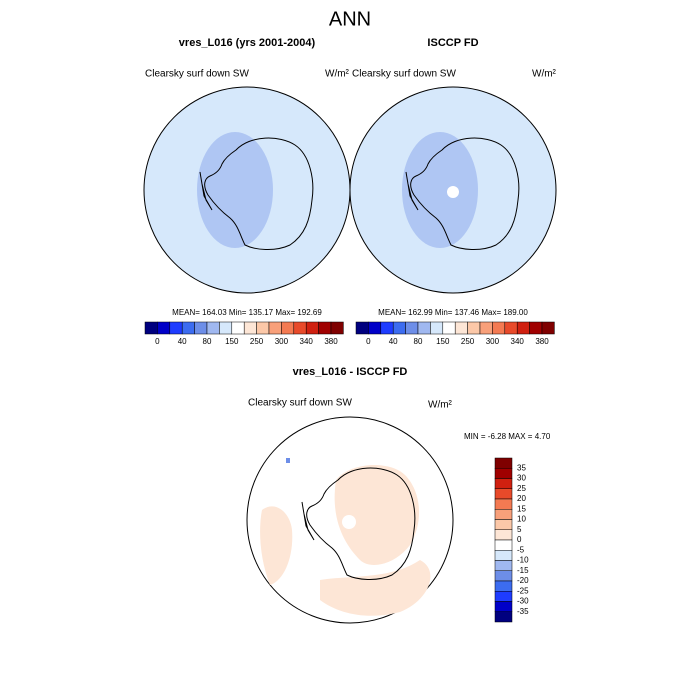  I want to click on panel-title: ISCCP FD, so click(452, 43).